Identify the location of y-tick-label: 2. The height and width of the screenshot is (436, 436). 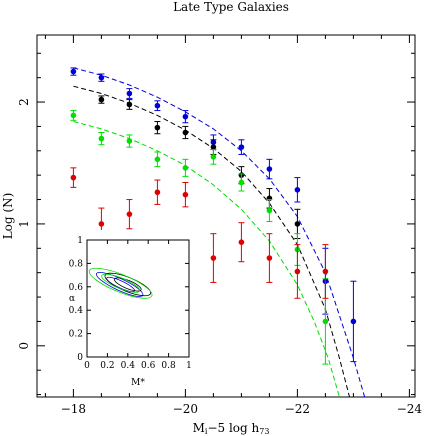
(24, 102).